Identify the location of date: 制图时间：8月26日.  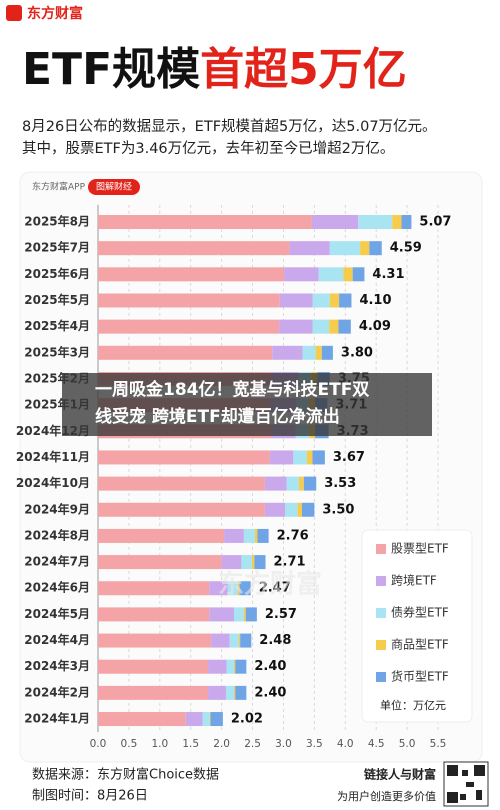
(90, 796).